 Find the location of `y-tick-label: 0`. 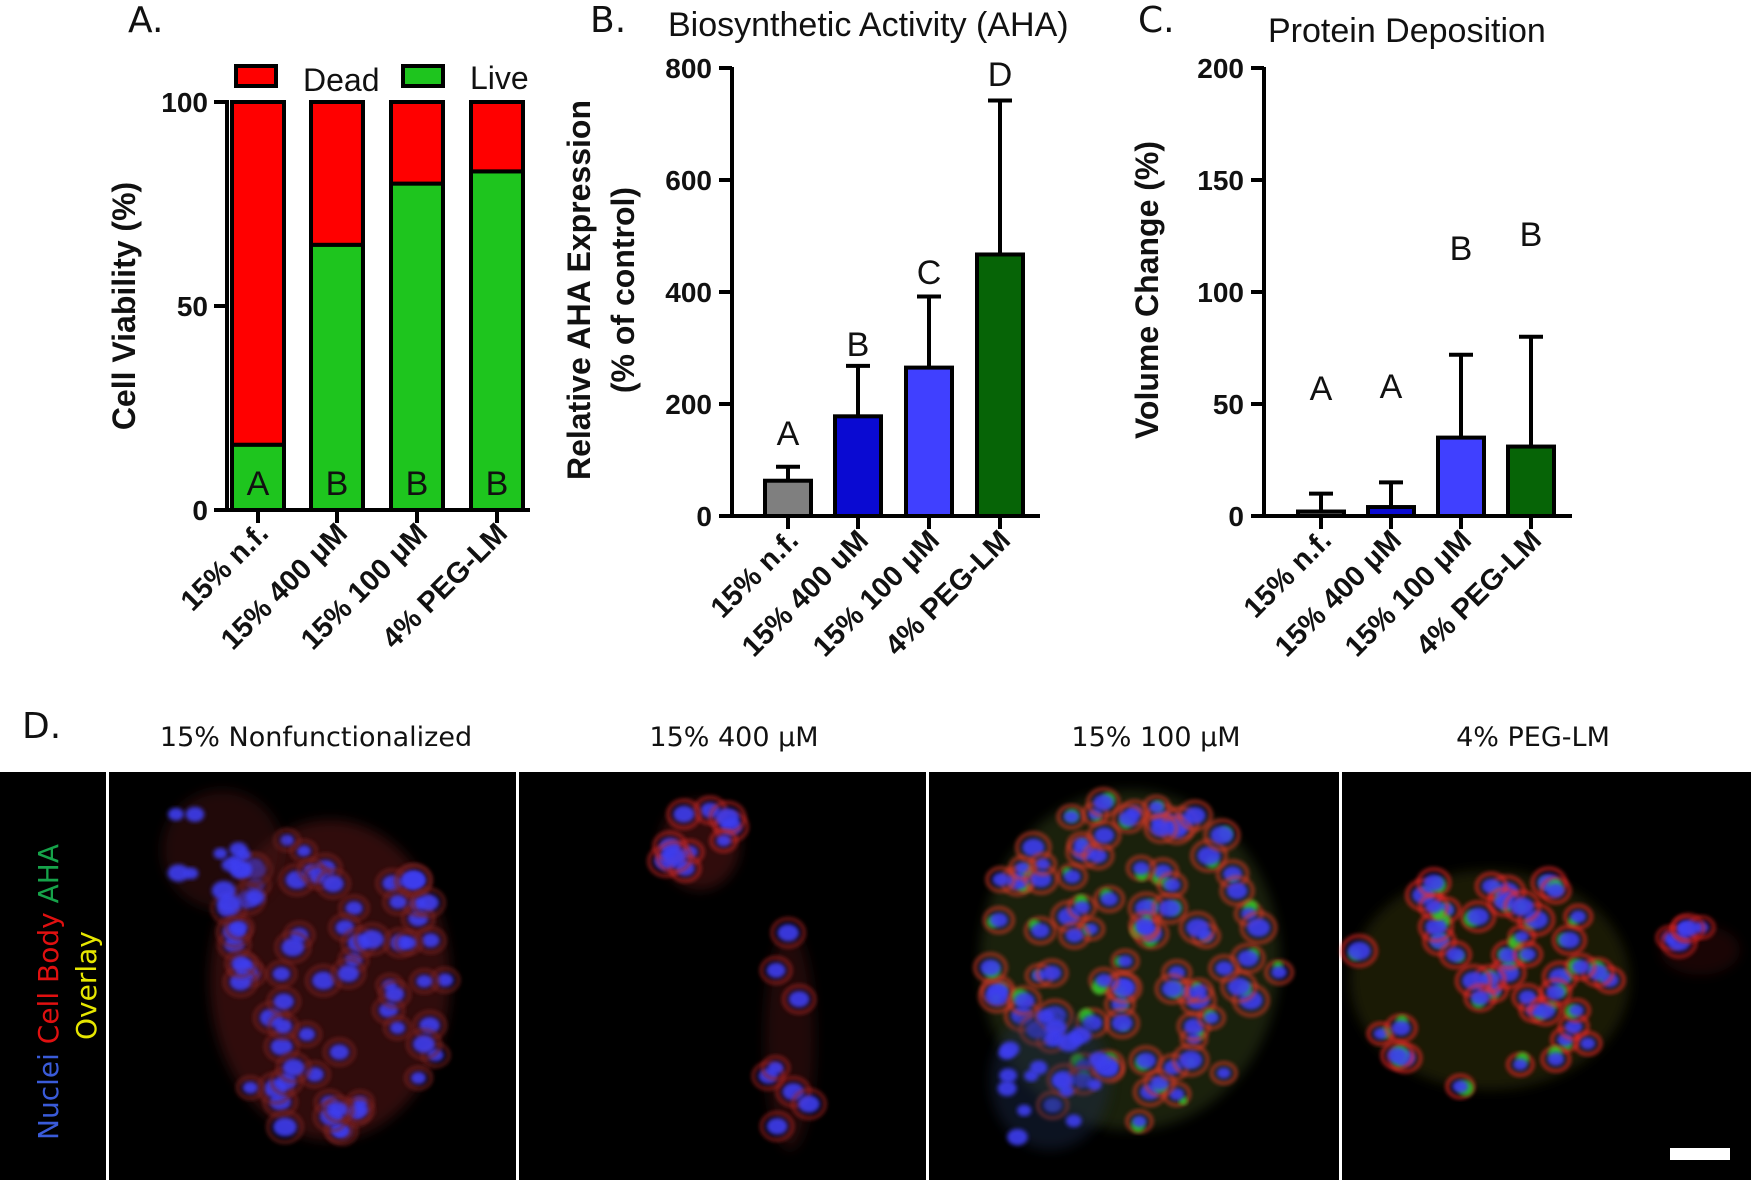

y-tick-label: 0 is located at coordinates (704, 516).